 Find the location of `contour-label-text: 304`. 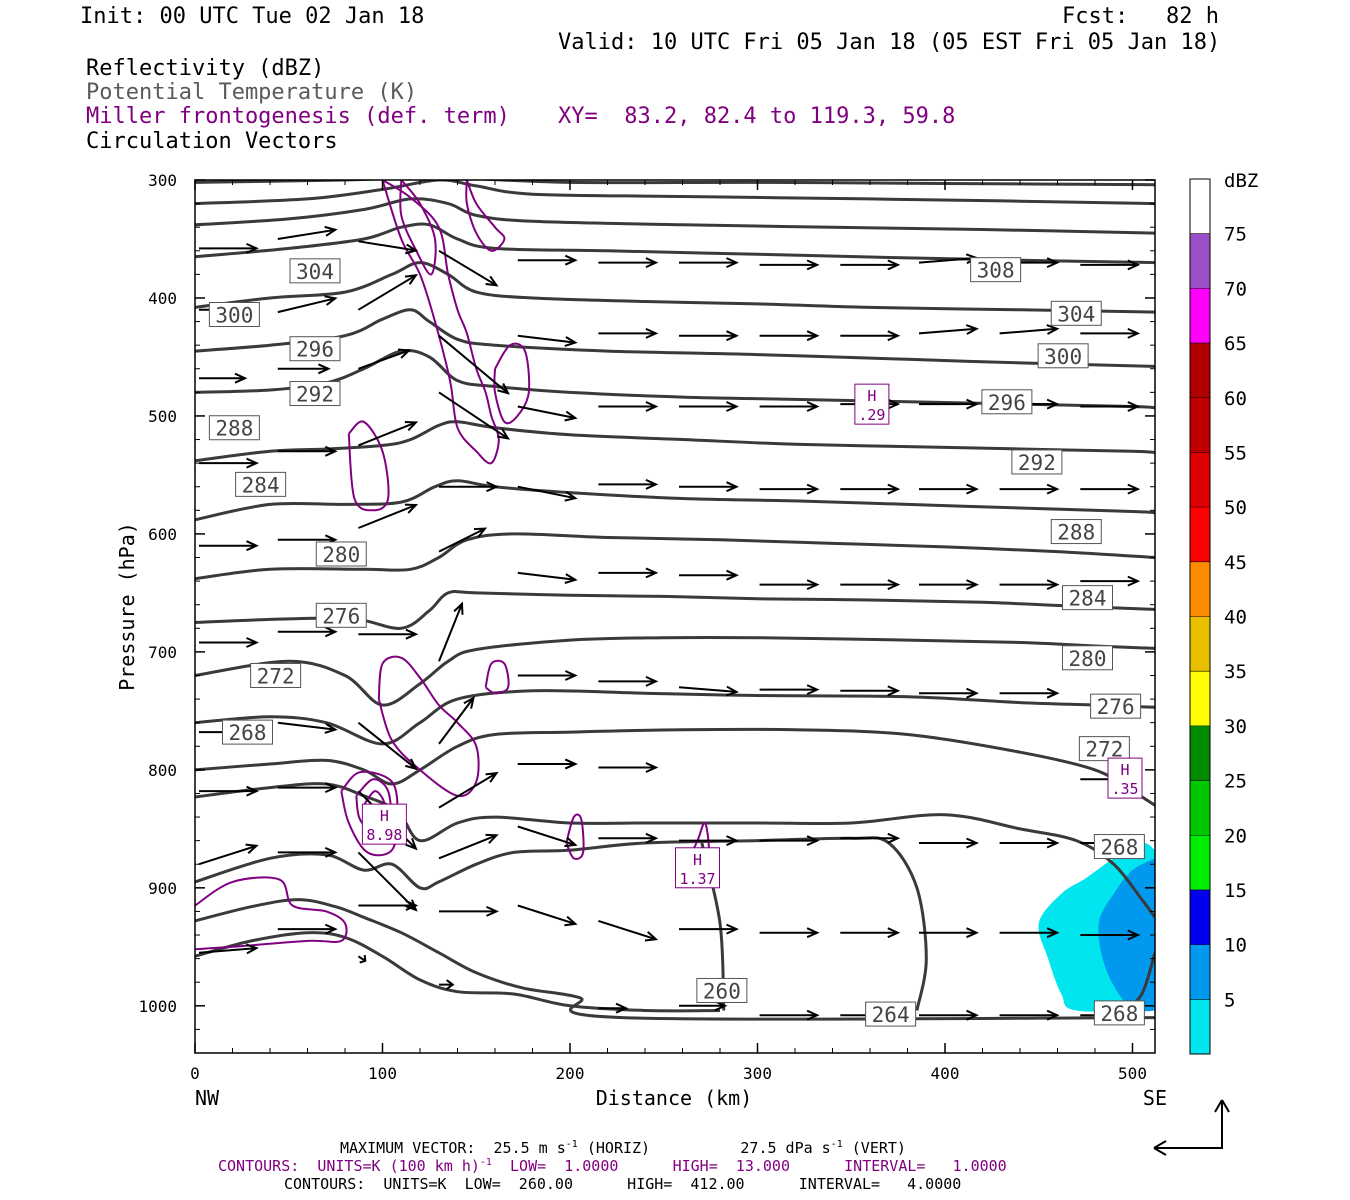

contour-label-text: 304 is located at coordinates (315, 272).